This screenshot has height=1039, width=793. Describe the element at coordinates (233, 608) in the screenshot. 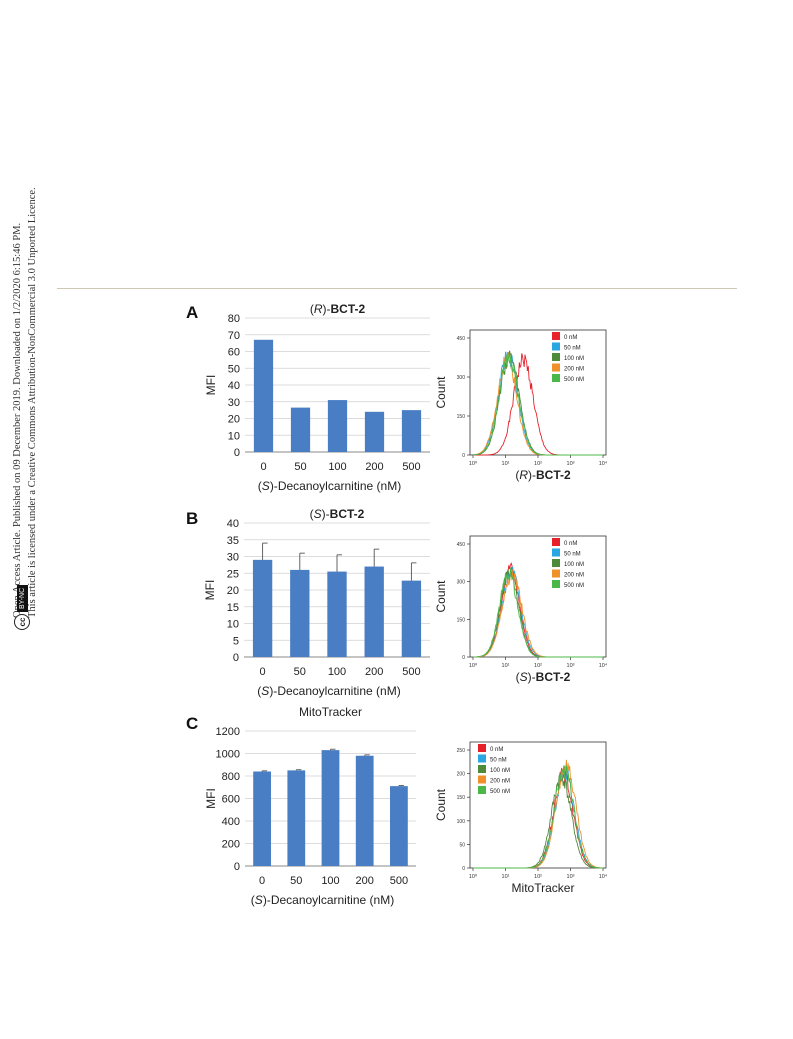

I see `y-tick-label: 15` at that location.